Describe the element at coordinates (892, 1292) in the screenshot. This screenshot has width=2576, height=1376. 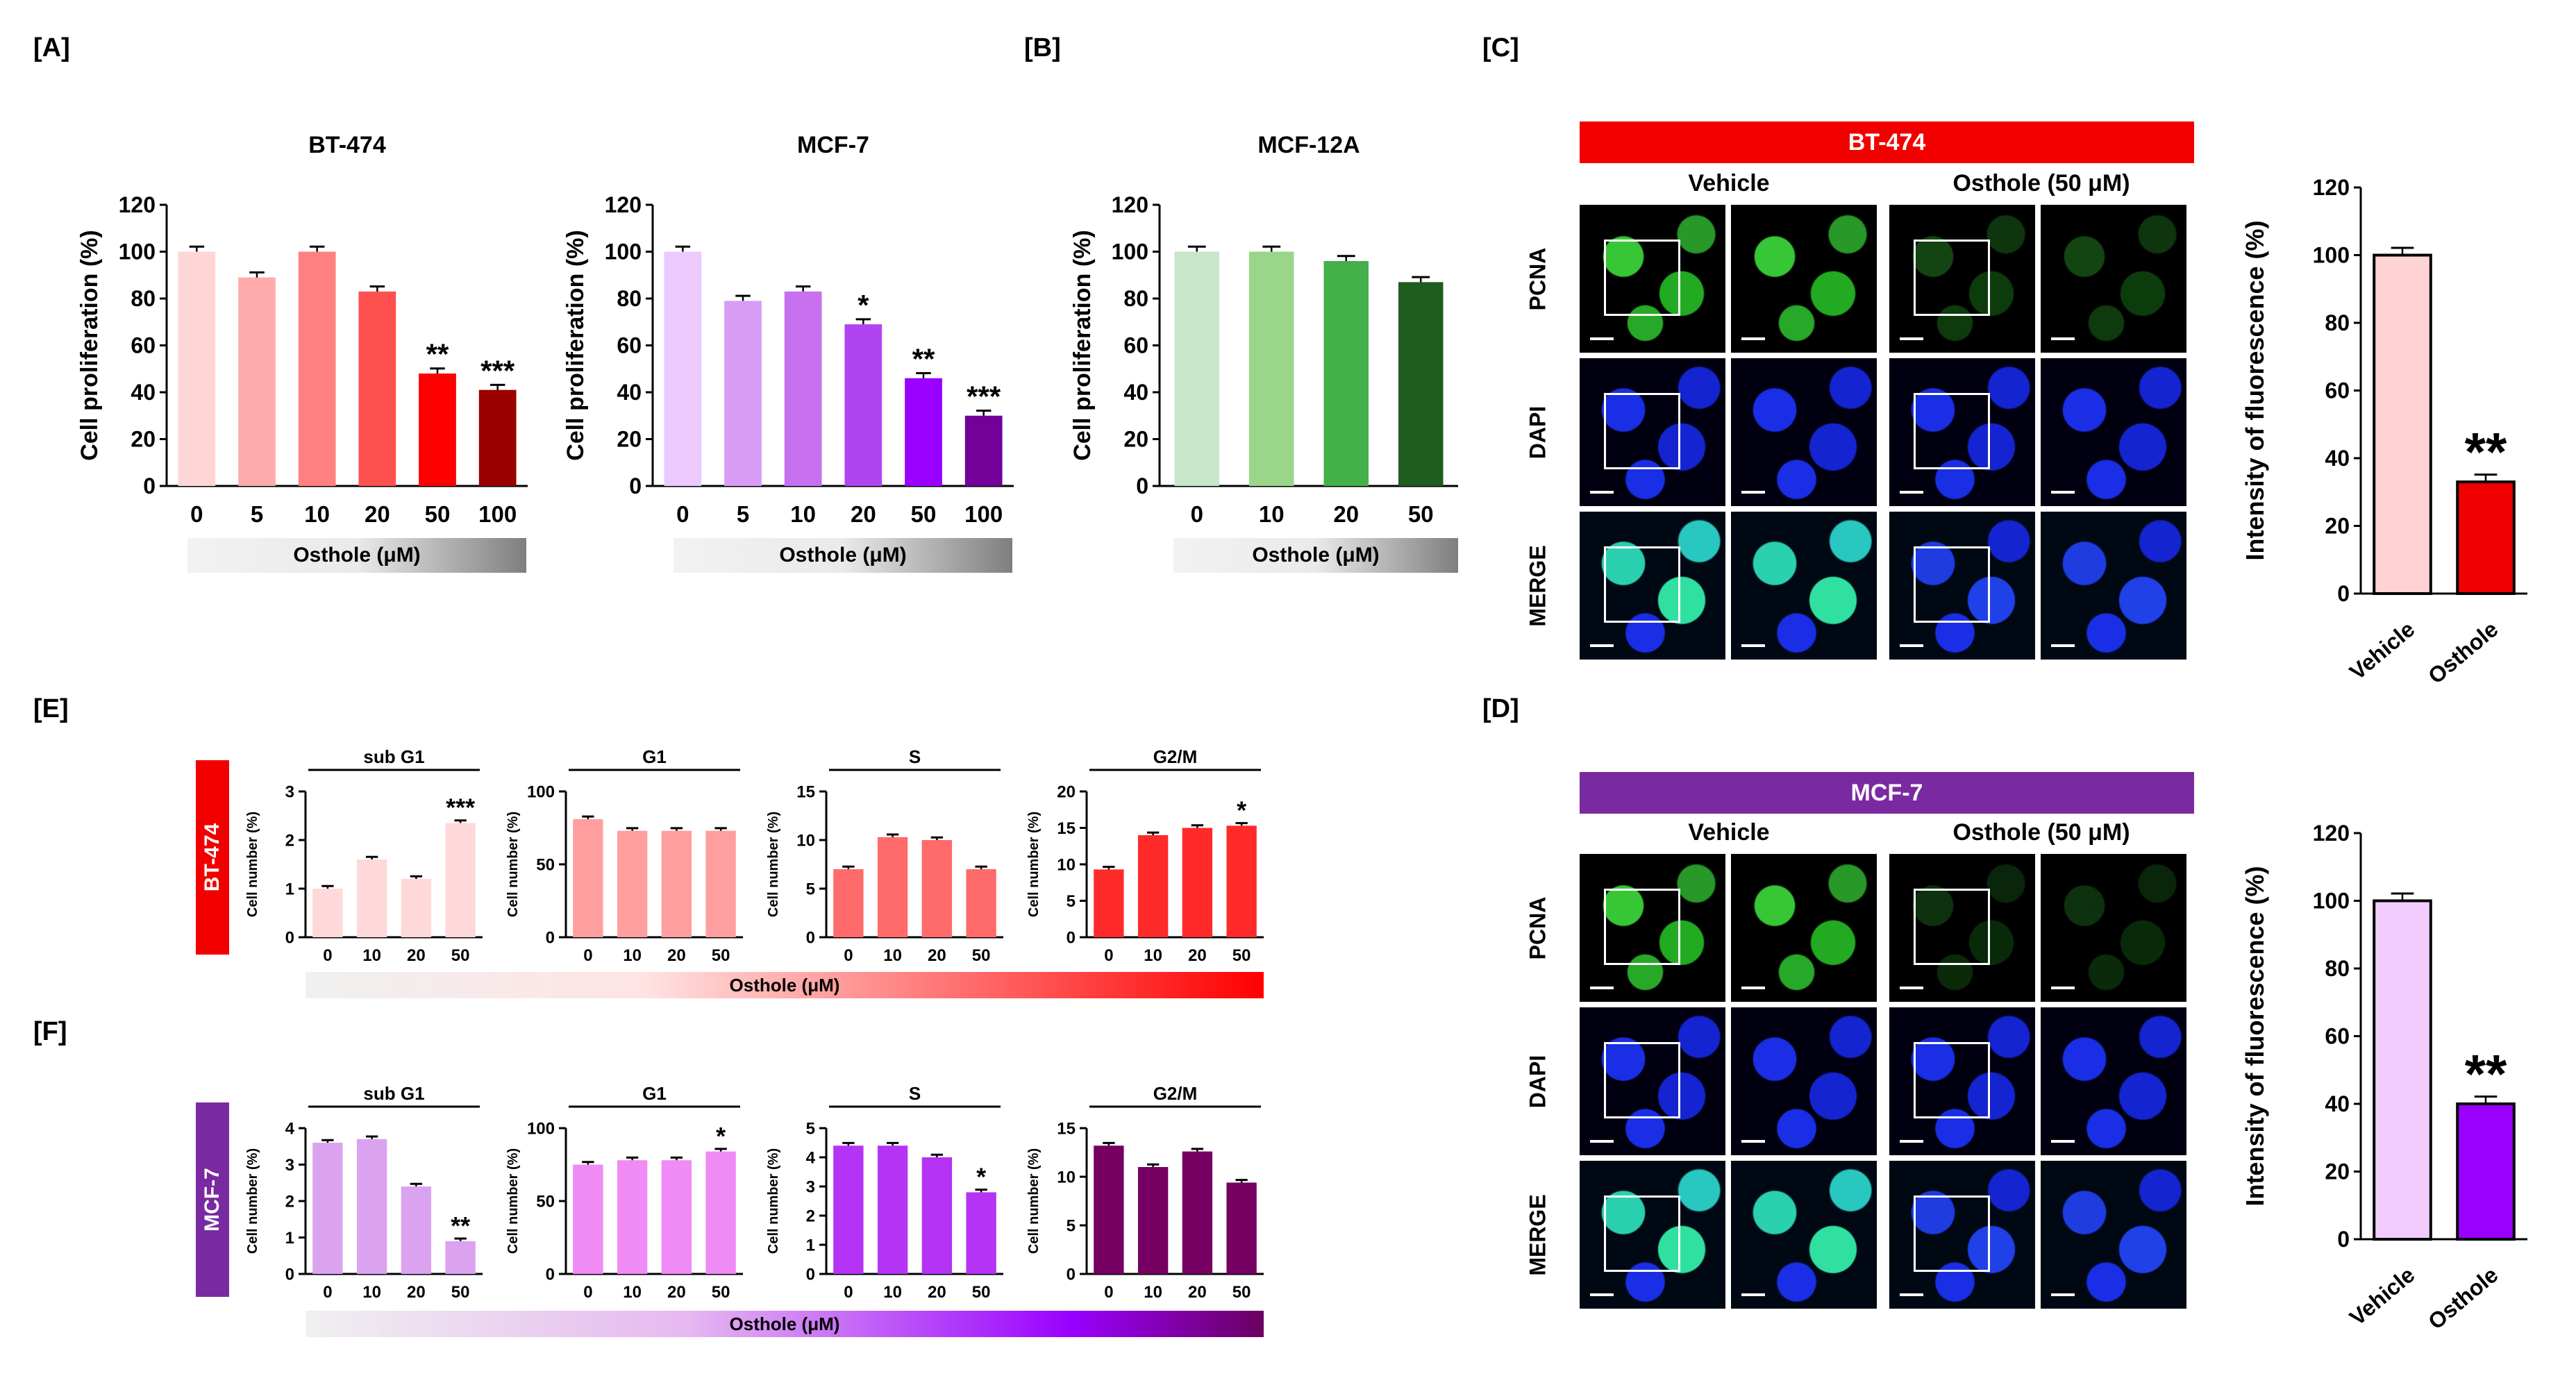
I see `category-label: 10` at that location.